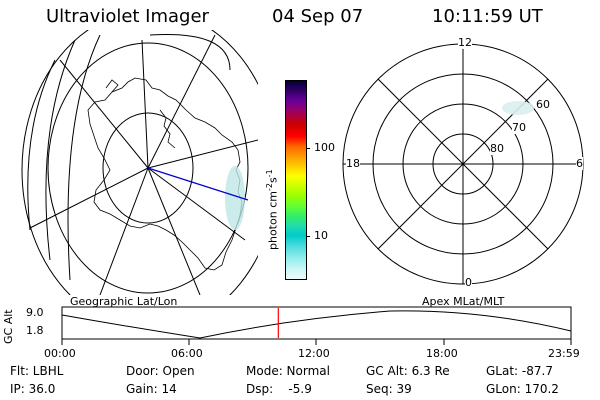 The image size is (600, 400). What do you see at coordinates (160, 371) in the screenshot?
I see `info-door: Door: Open` at bounding box center [160, 371].